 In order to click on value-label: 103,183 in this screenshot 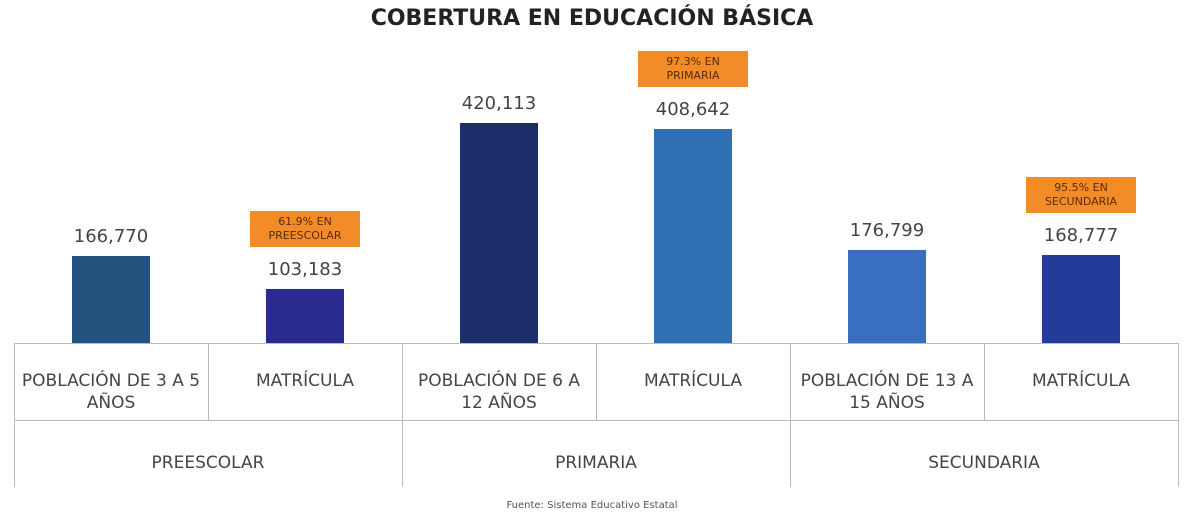, I will do `click(305, 269)`.